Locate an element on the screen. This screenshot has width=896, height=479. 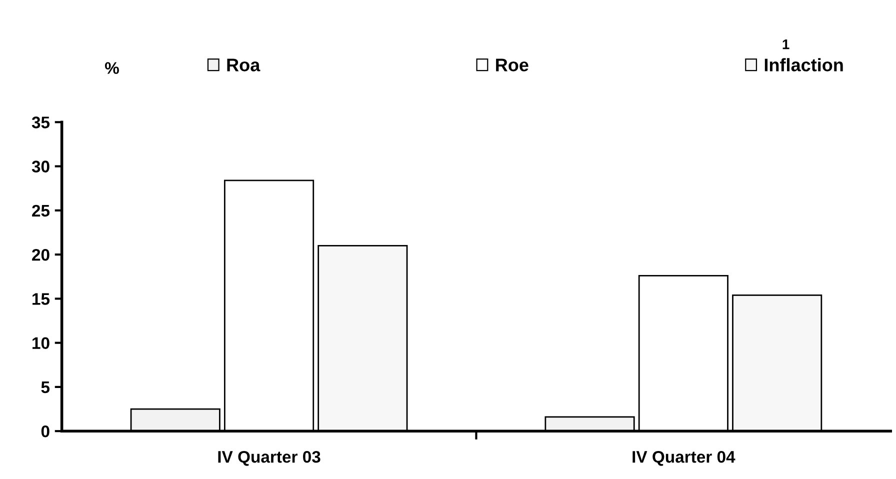
y-tick-label: 0 is located at coordinates (45, 432).